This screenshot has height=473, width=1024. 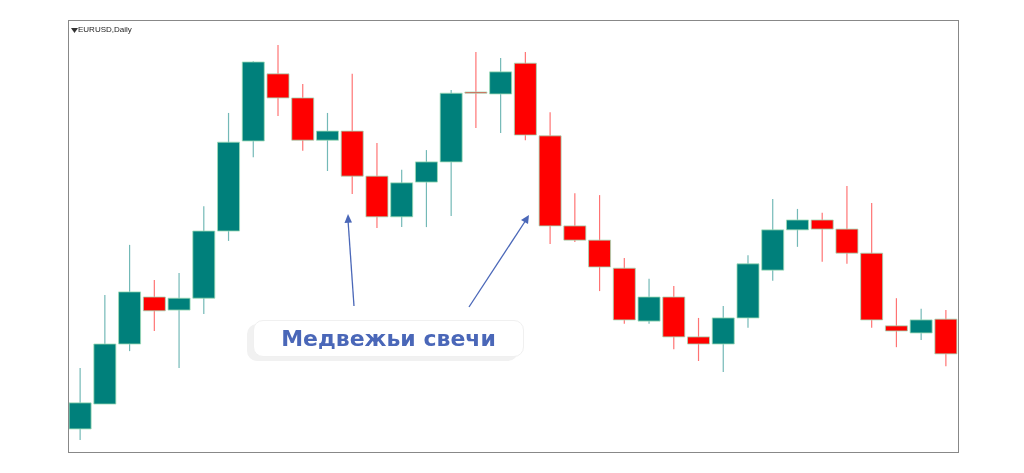 I want to click on chart-title: EURUSD,Daily, so click(x=105, y=30).